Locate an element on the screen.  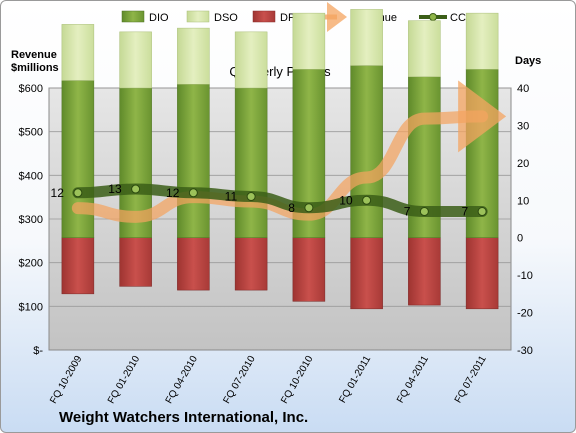
ccc-line is located at coordinates (280, 200).